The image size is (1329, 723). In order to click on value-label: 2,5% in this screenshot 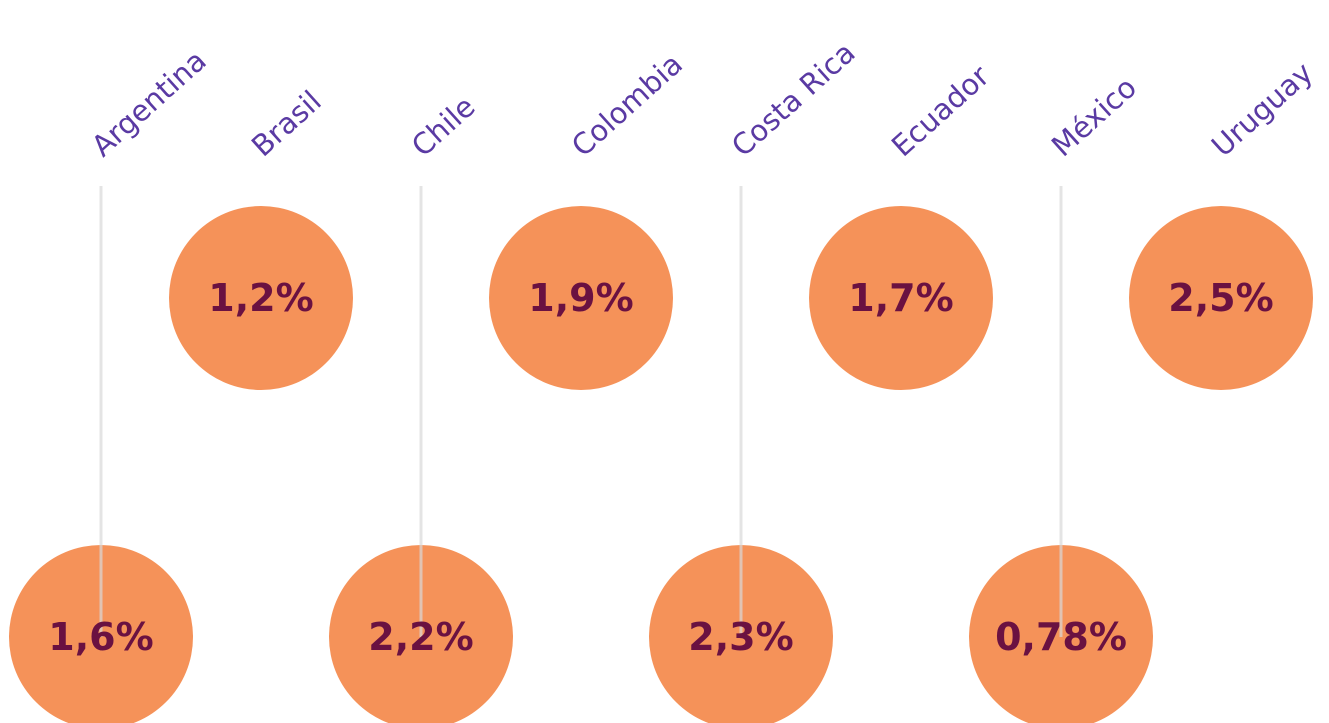, I will do `click(1220, 298)`.